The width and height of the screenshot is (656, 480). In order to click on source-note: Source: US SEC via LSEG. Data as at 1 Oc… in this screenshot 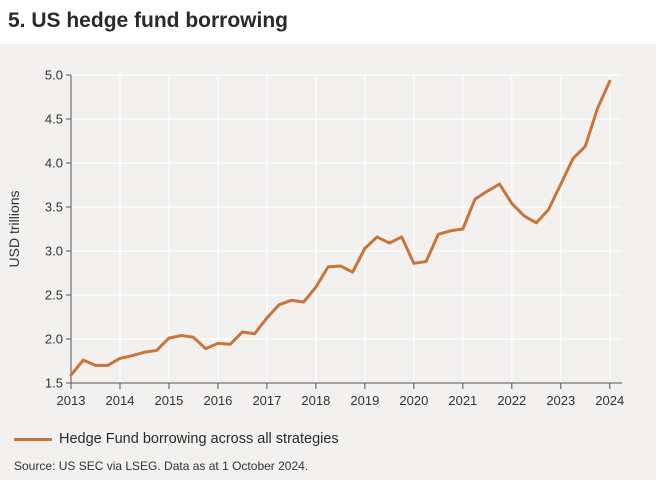, I will do `click(161, 466)`.